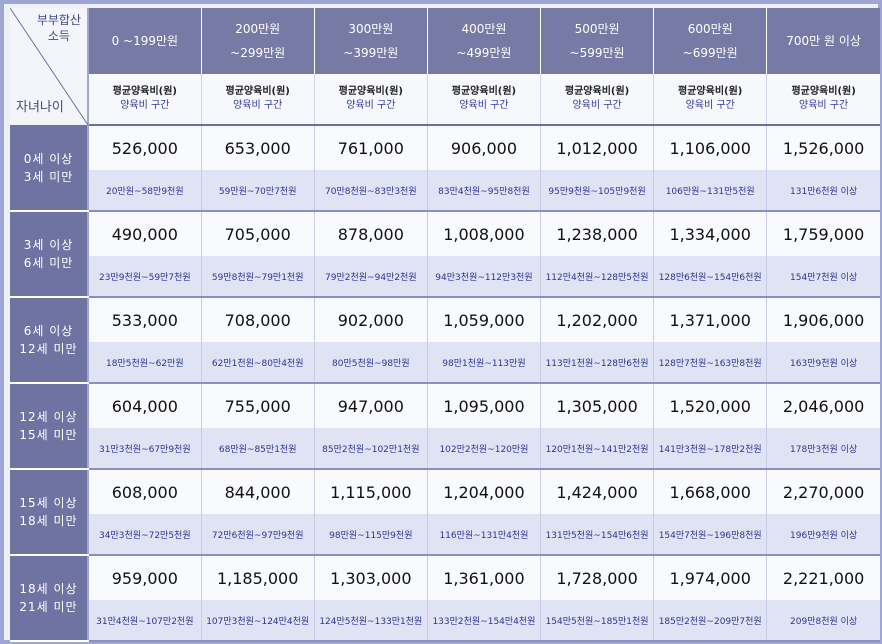 This screenshot has height=644, width=882. I want to click on age-range-cell: 6세 이상 12세 미만, so click(50, 340).